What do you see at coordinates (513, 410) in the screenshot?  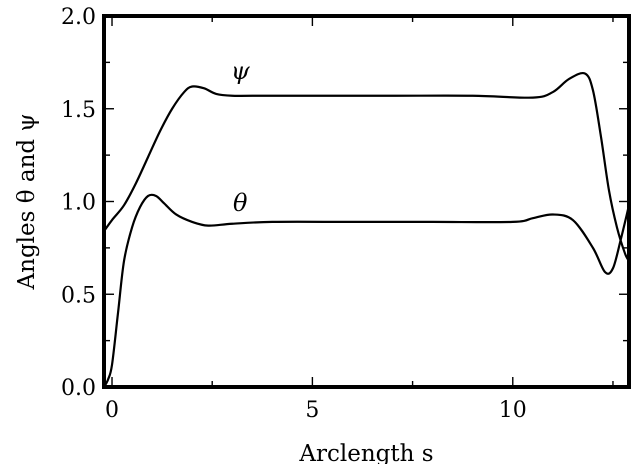 I see `x-tick-label: 10` at bounding box center [513, 410].